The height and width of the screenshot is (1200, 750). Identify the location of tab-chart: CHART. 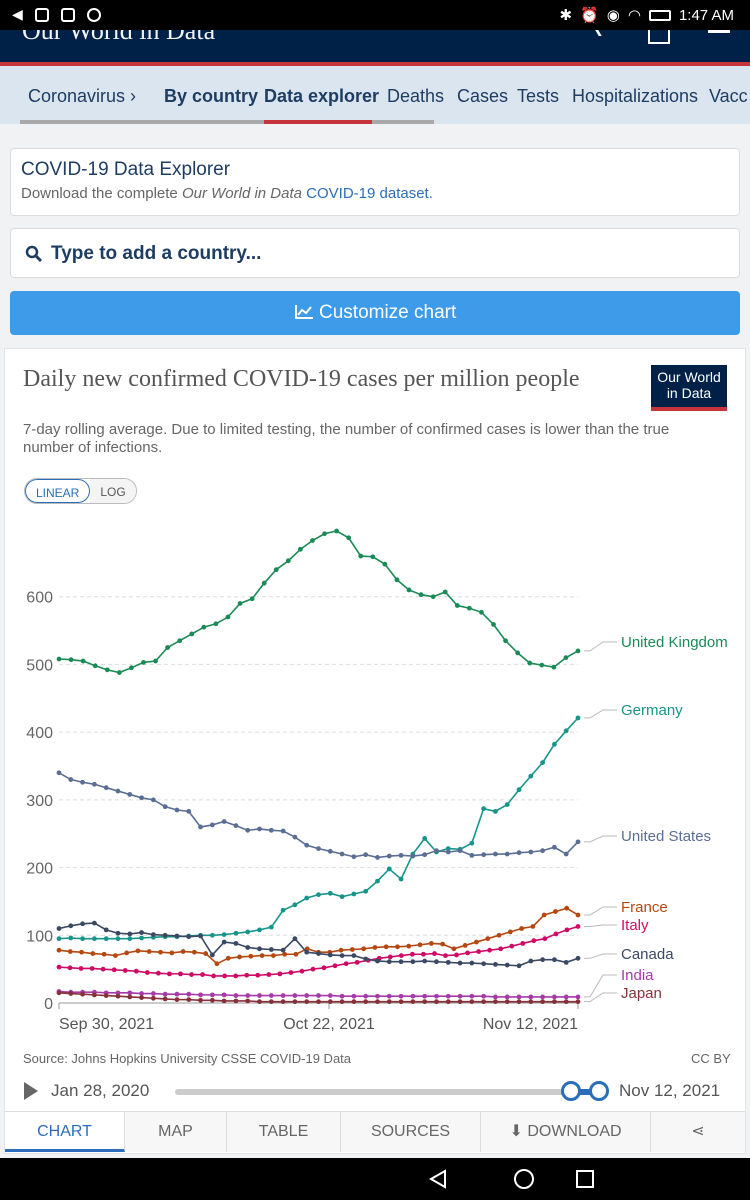
(65, 1132).